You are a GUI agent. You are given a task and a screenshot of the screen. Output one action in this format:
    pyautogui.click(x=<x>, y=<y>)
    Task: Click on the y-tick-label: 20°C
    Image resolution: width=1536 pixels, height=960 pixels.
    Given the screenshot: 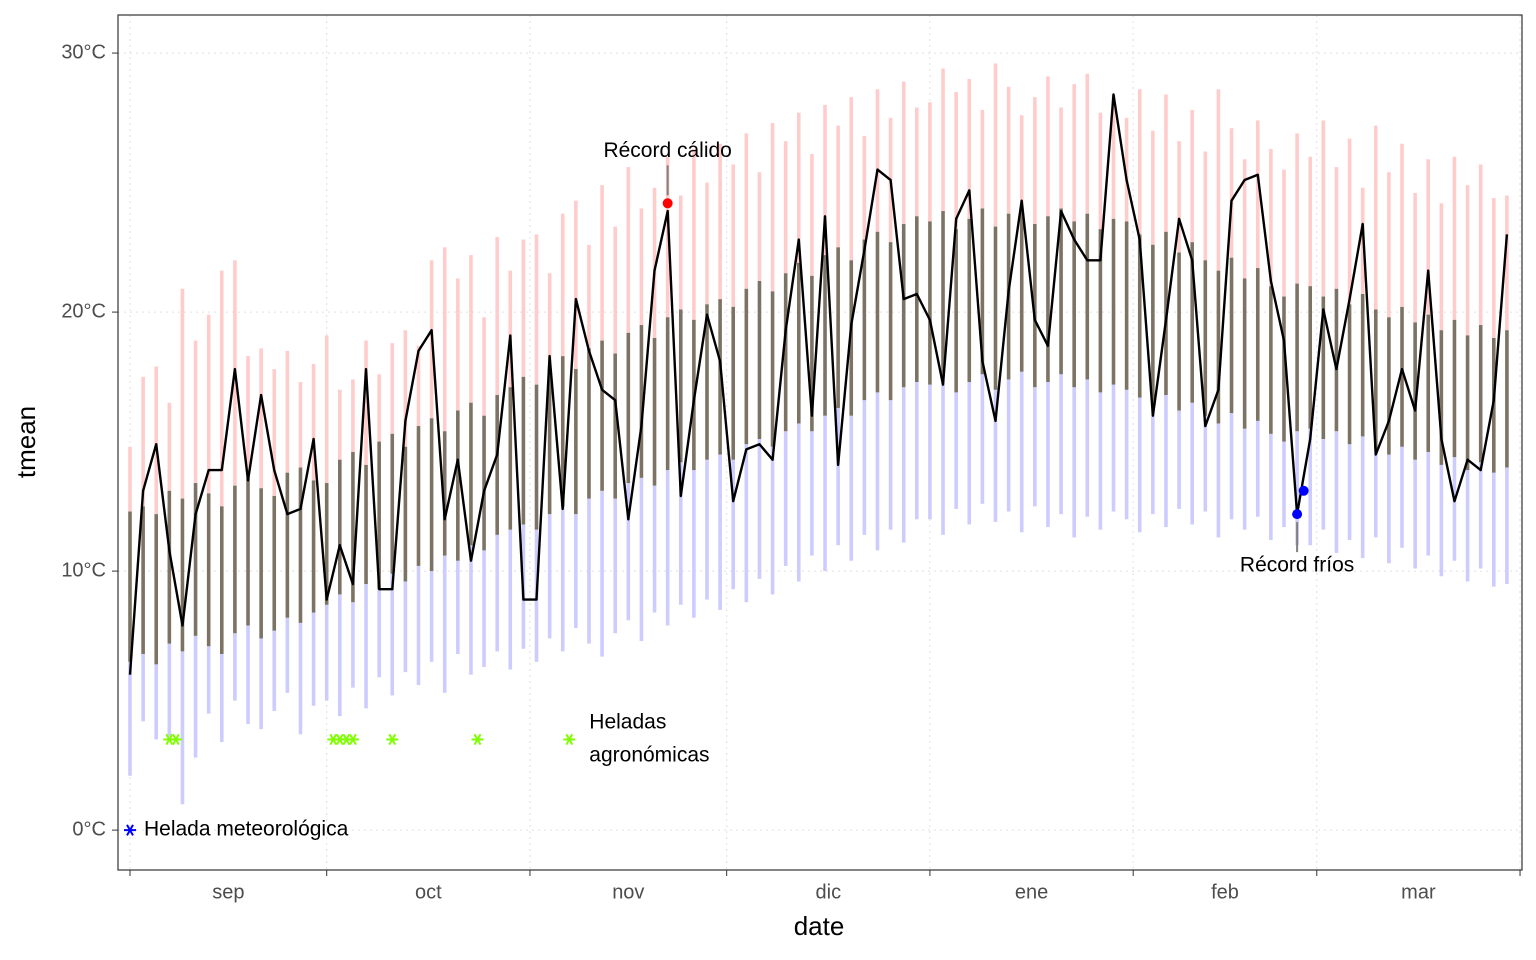 What is the action you would take?
    pyautogui.click(x=83, y=311)
    